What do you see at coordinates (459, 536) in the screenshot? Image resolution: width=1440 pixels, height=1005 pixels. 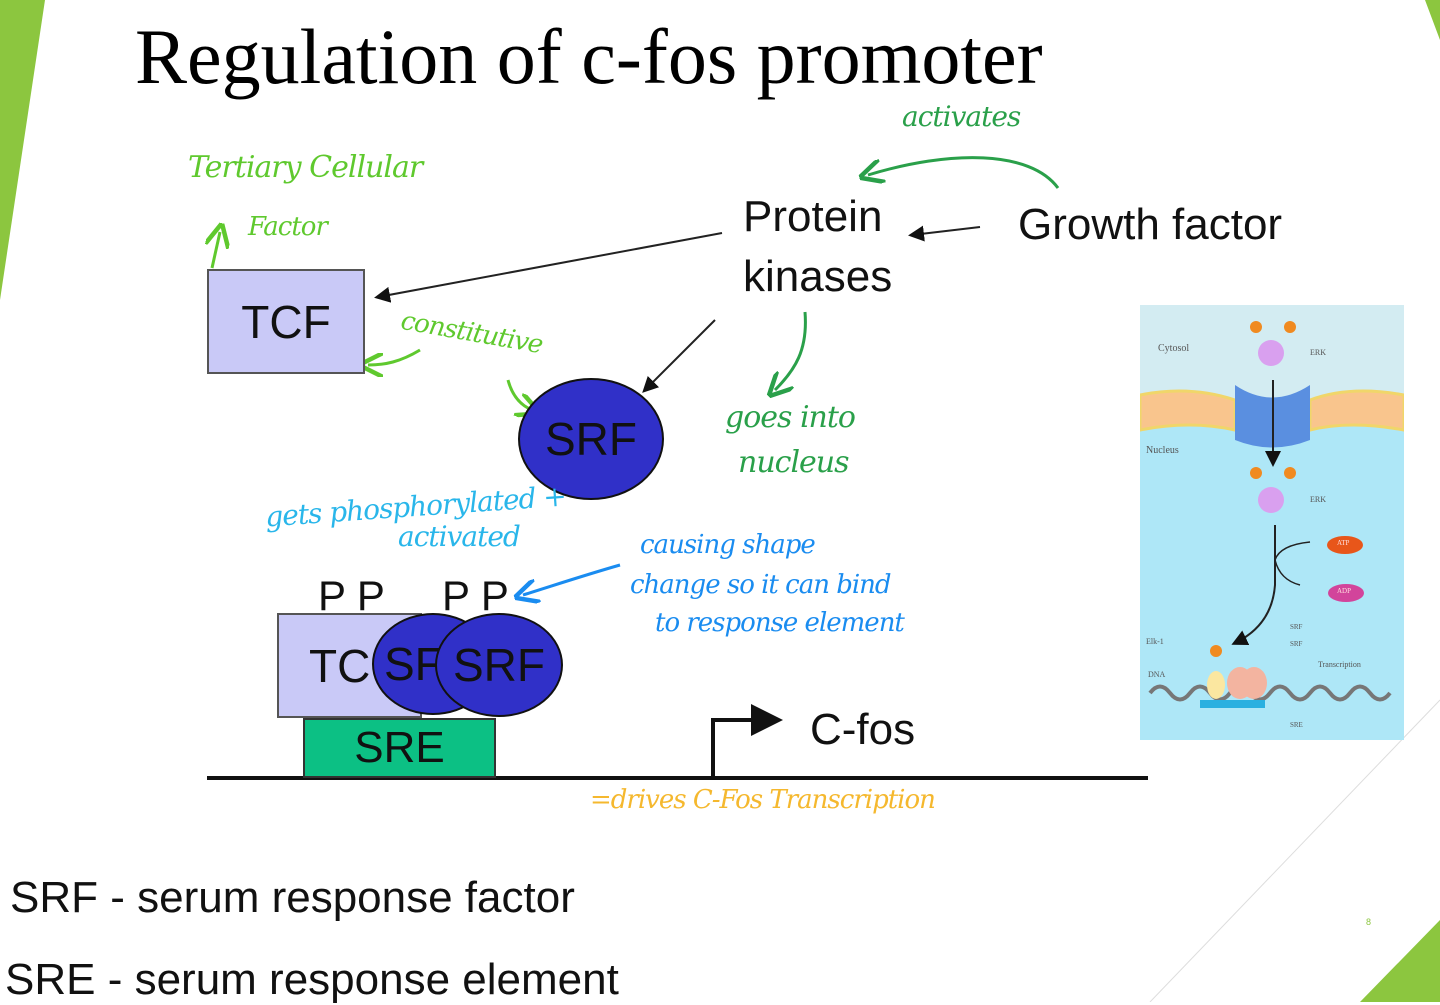 I see `activated-annotation: activated` at bounding box center [459, 536].